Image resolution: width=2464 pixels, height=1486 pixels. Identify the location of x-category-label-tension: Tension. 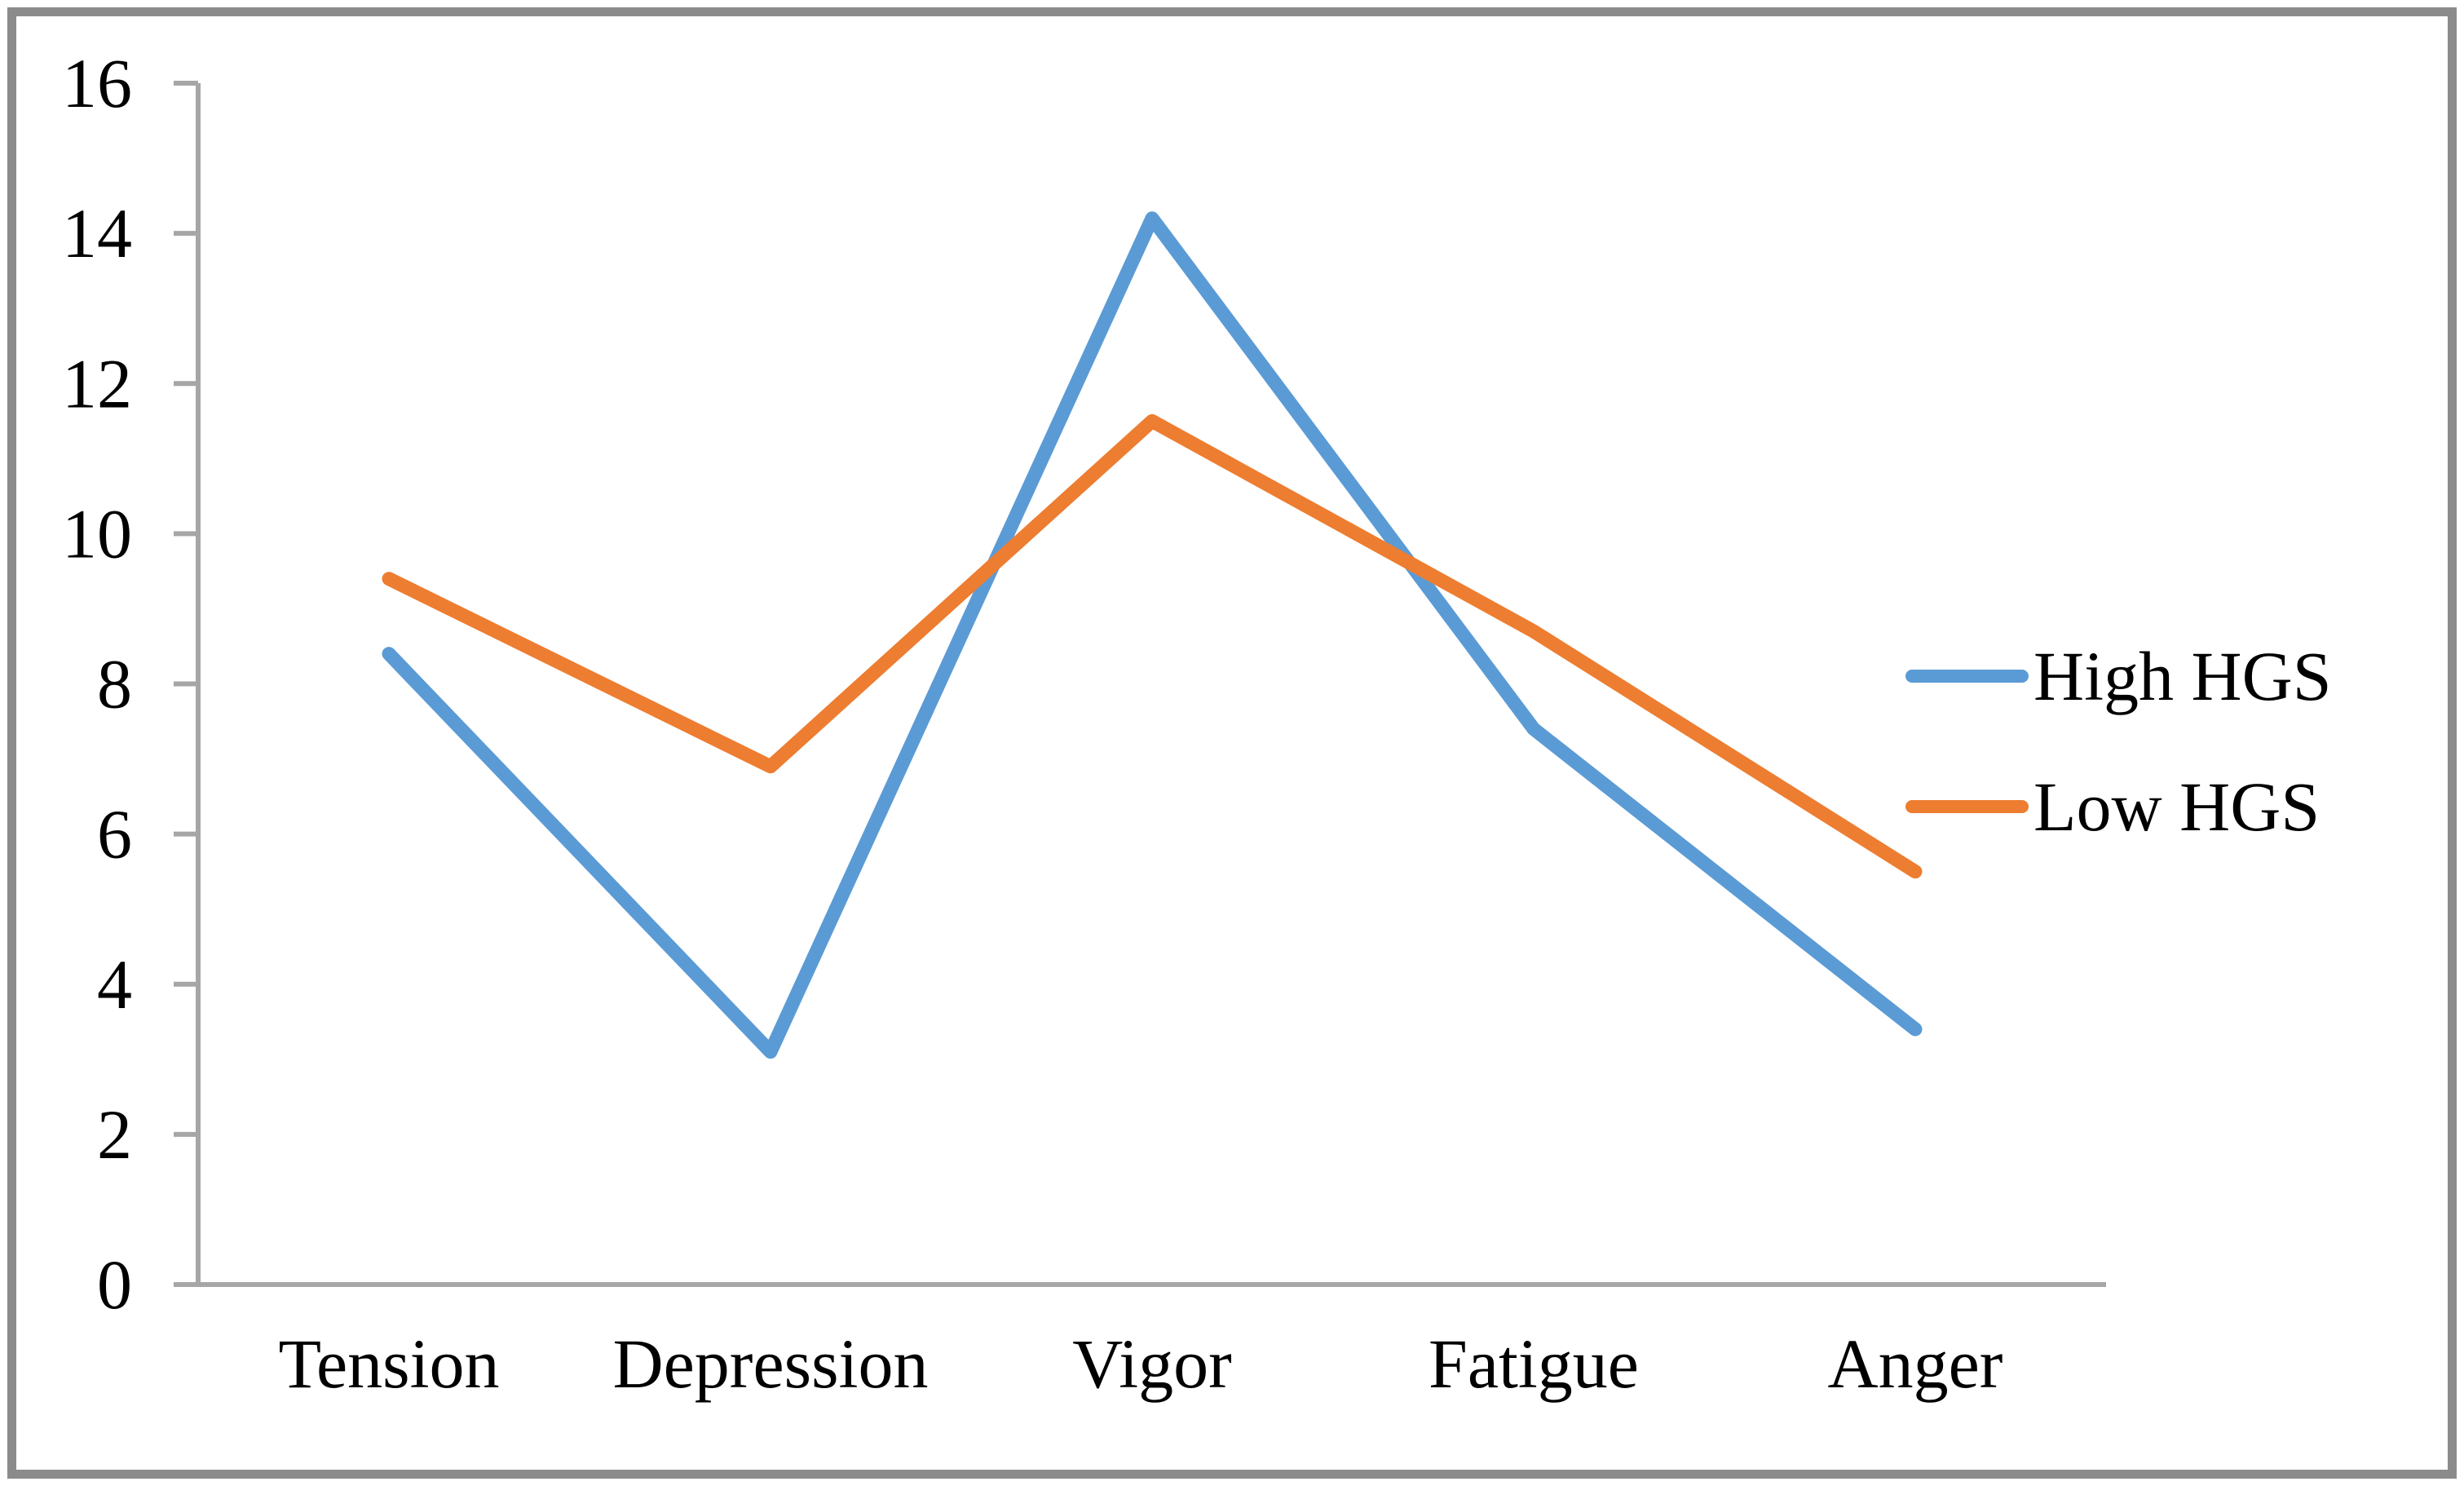
(388, 1364).